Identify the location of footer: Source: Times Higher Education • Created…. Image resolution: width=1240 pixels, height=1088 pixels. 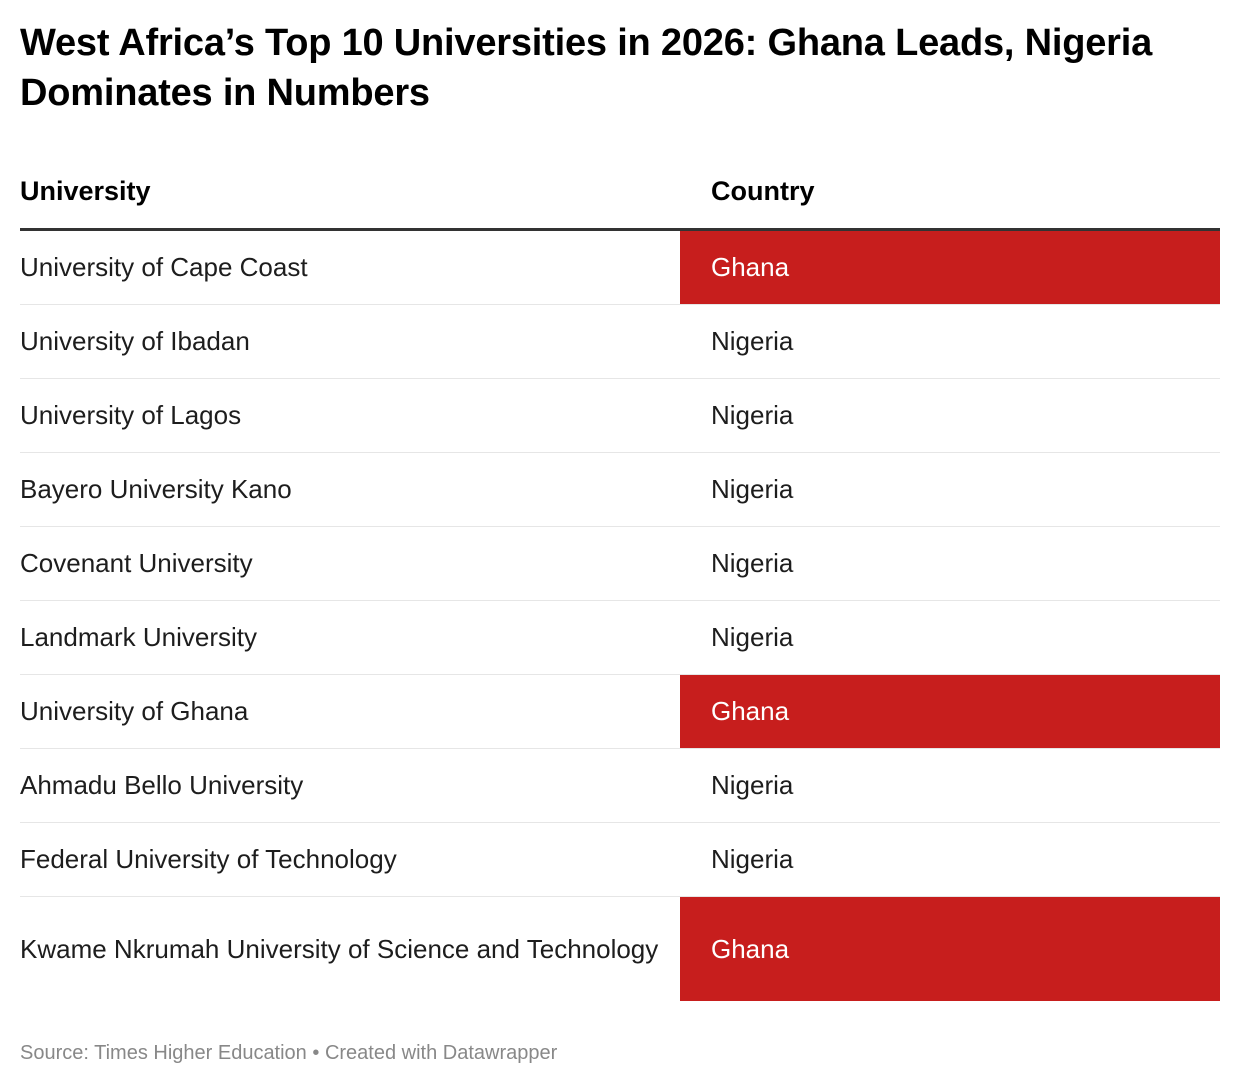
(288, 1053).